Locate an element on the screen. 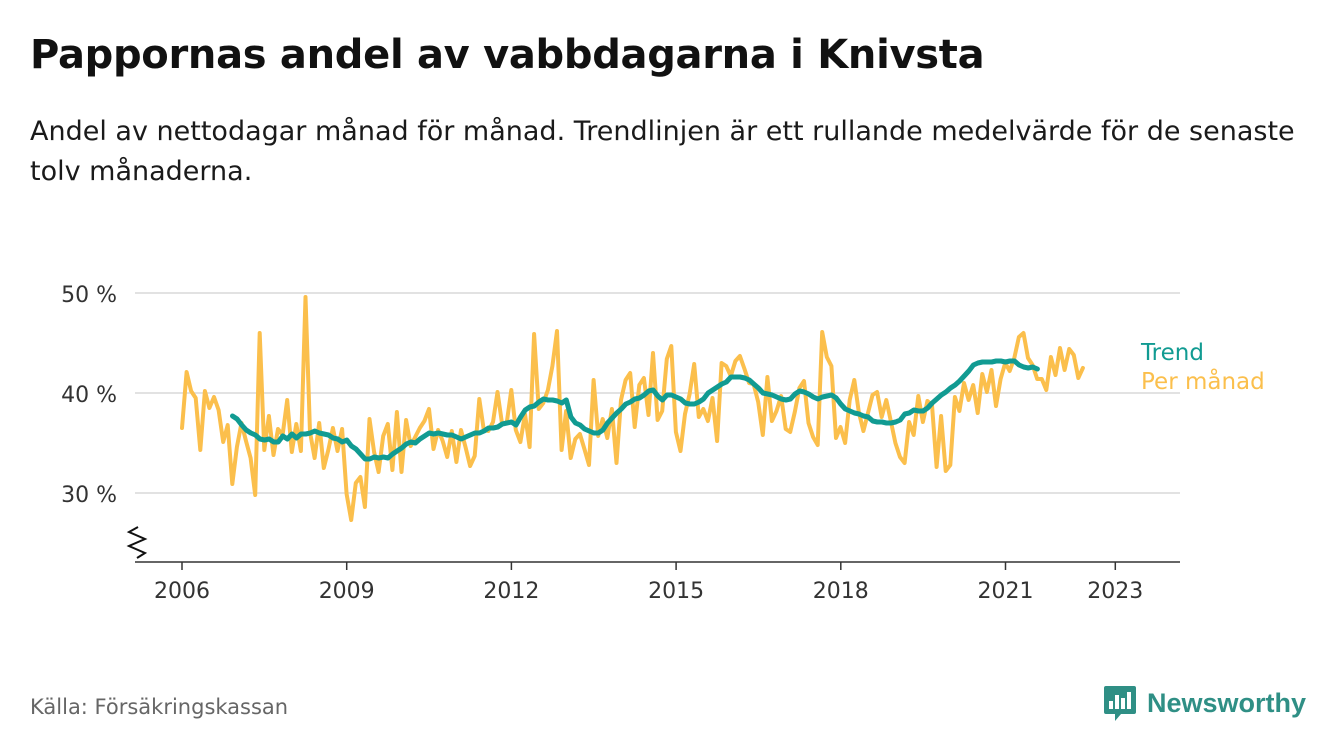  series-label: Per månad is located at coordinates (1203, 381).